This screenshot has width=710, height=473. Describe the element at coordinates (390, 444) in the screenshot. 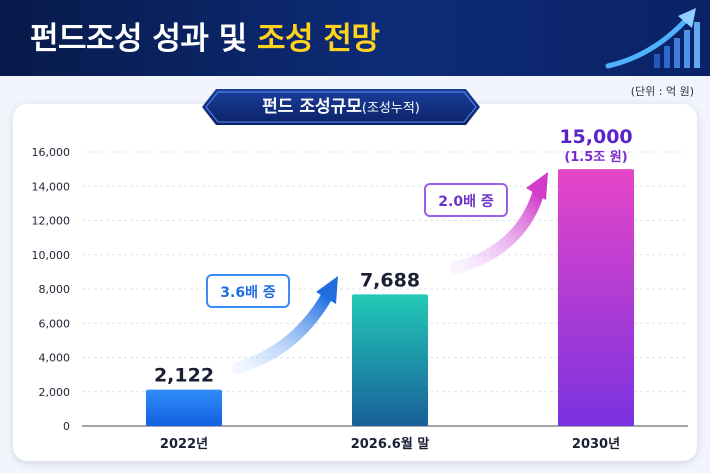

I see `x-tick-label: 2026.6월 말` at that location.